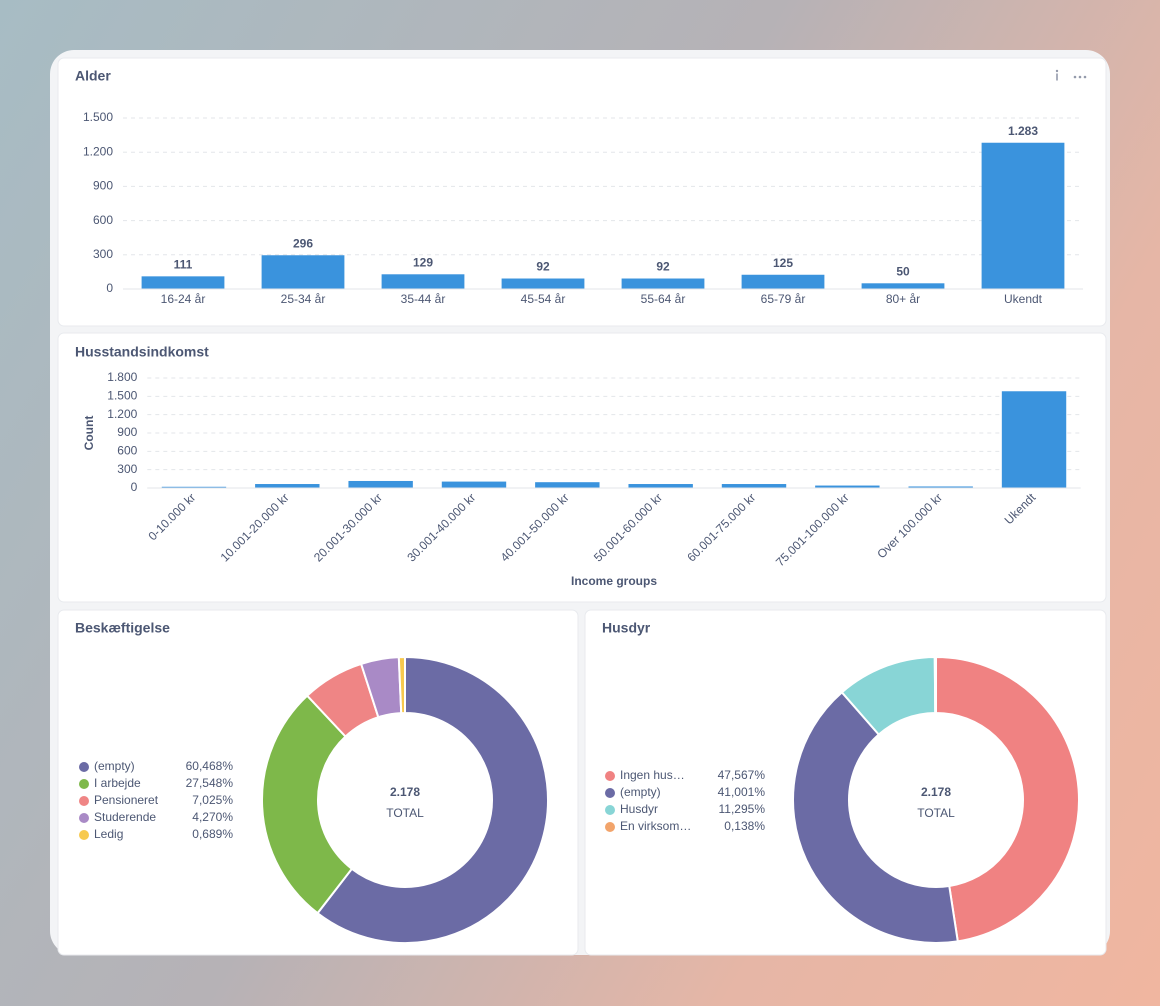  I want to click on legend-label: Studerende, so click(125, 817).